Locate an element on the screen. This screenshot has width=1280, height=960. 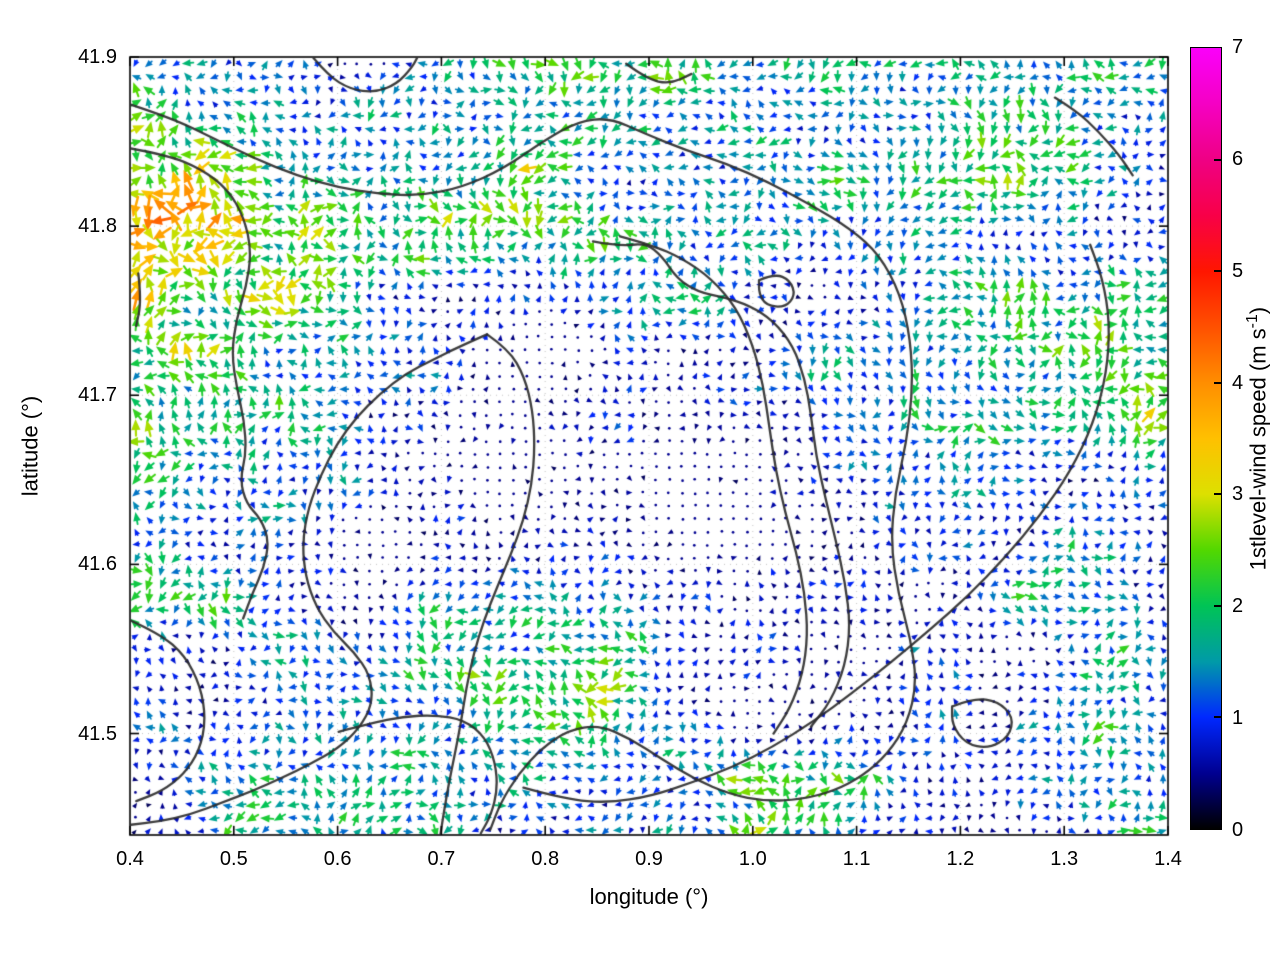
x-tick-label: 0.9 is located at coordinates (649, 859).